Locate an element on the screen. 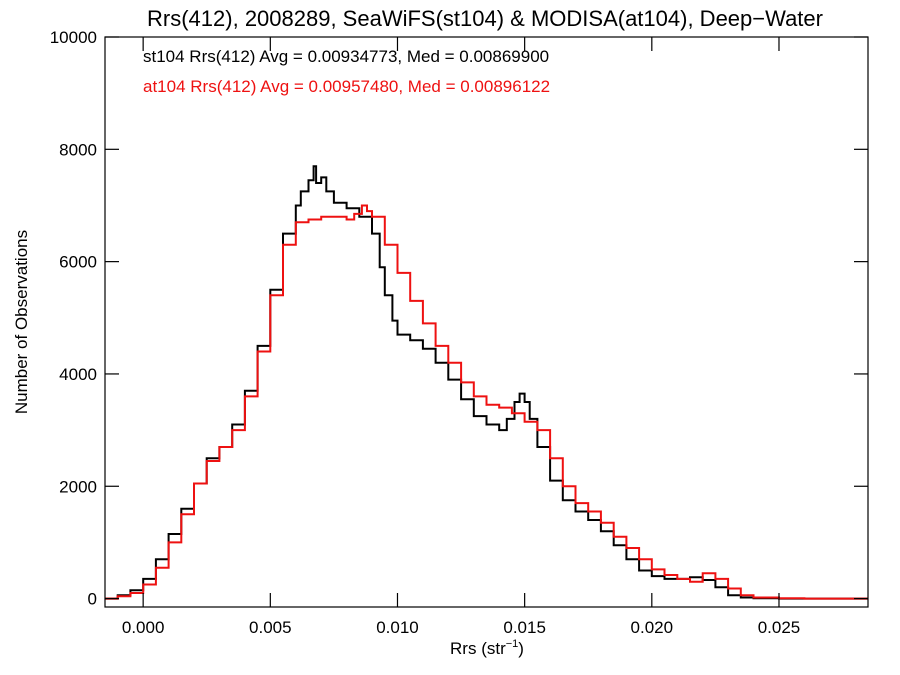 The image size is (900, 675). x-axis-label-main: Rrs (str is located at coordinates (478, 648).